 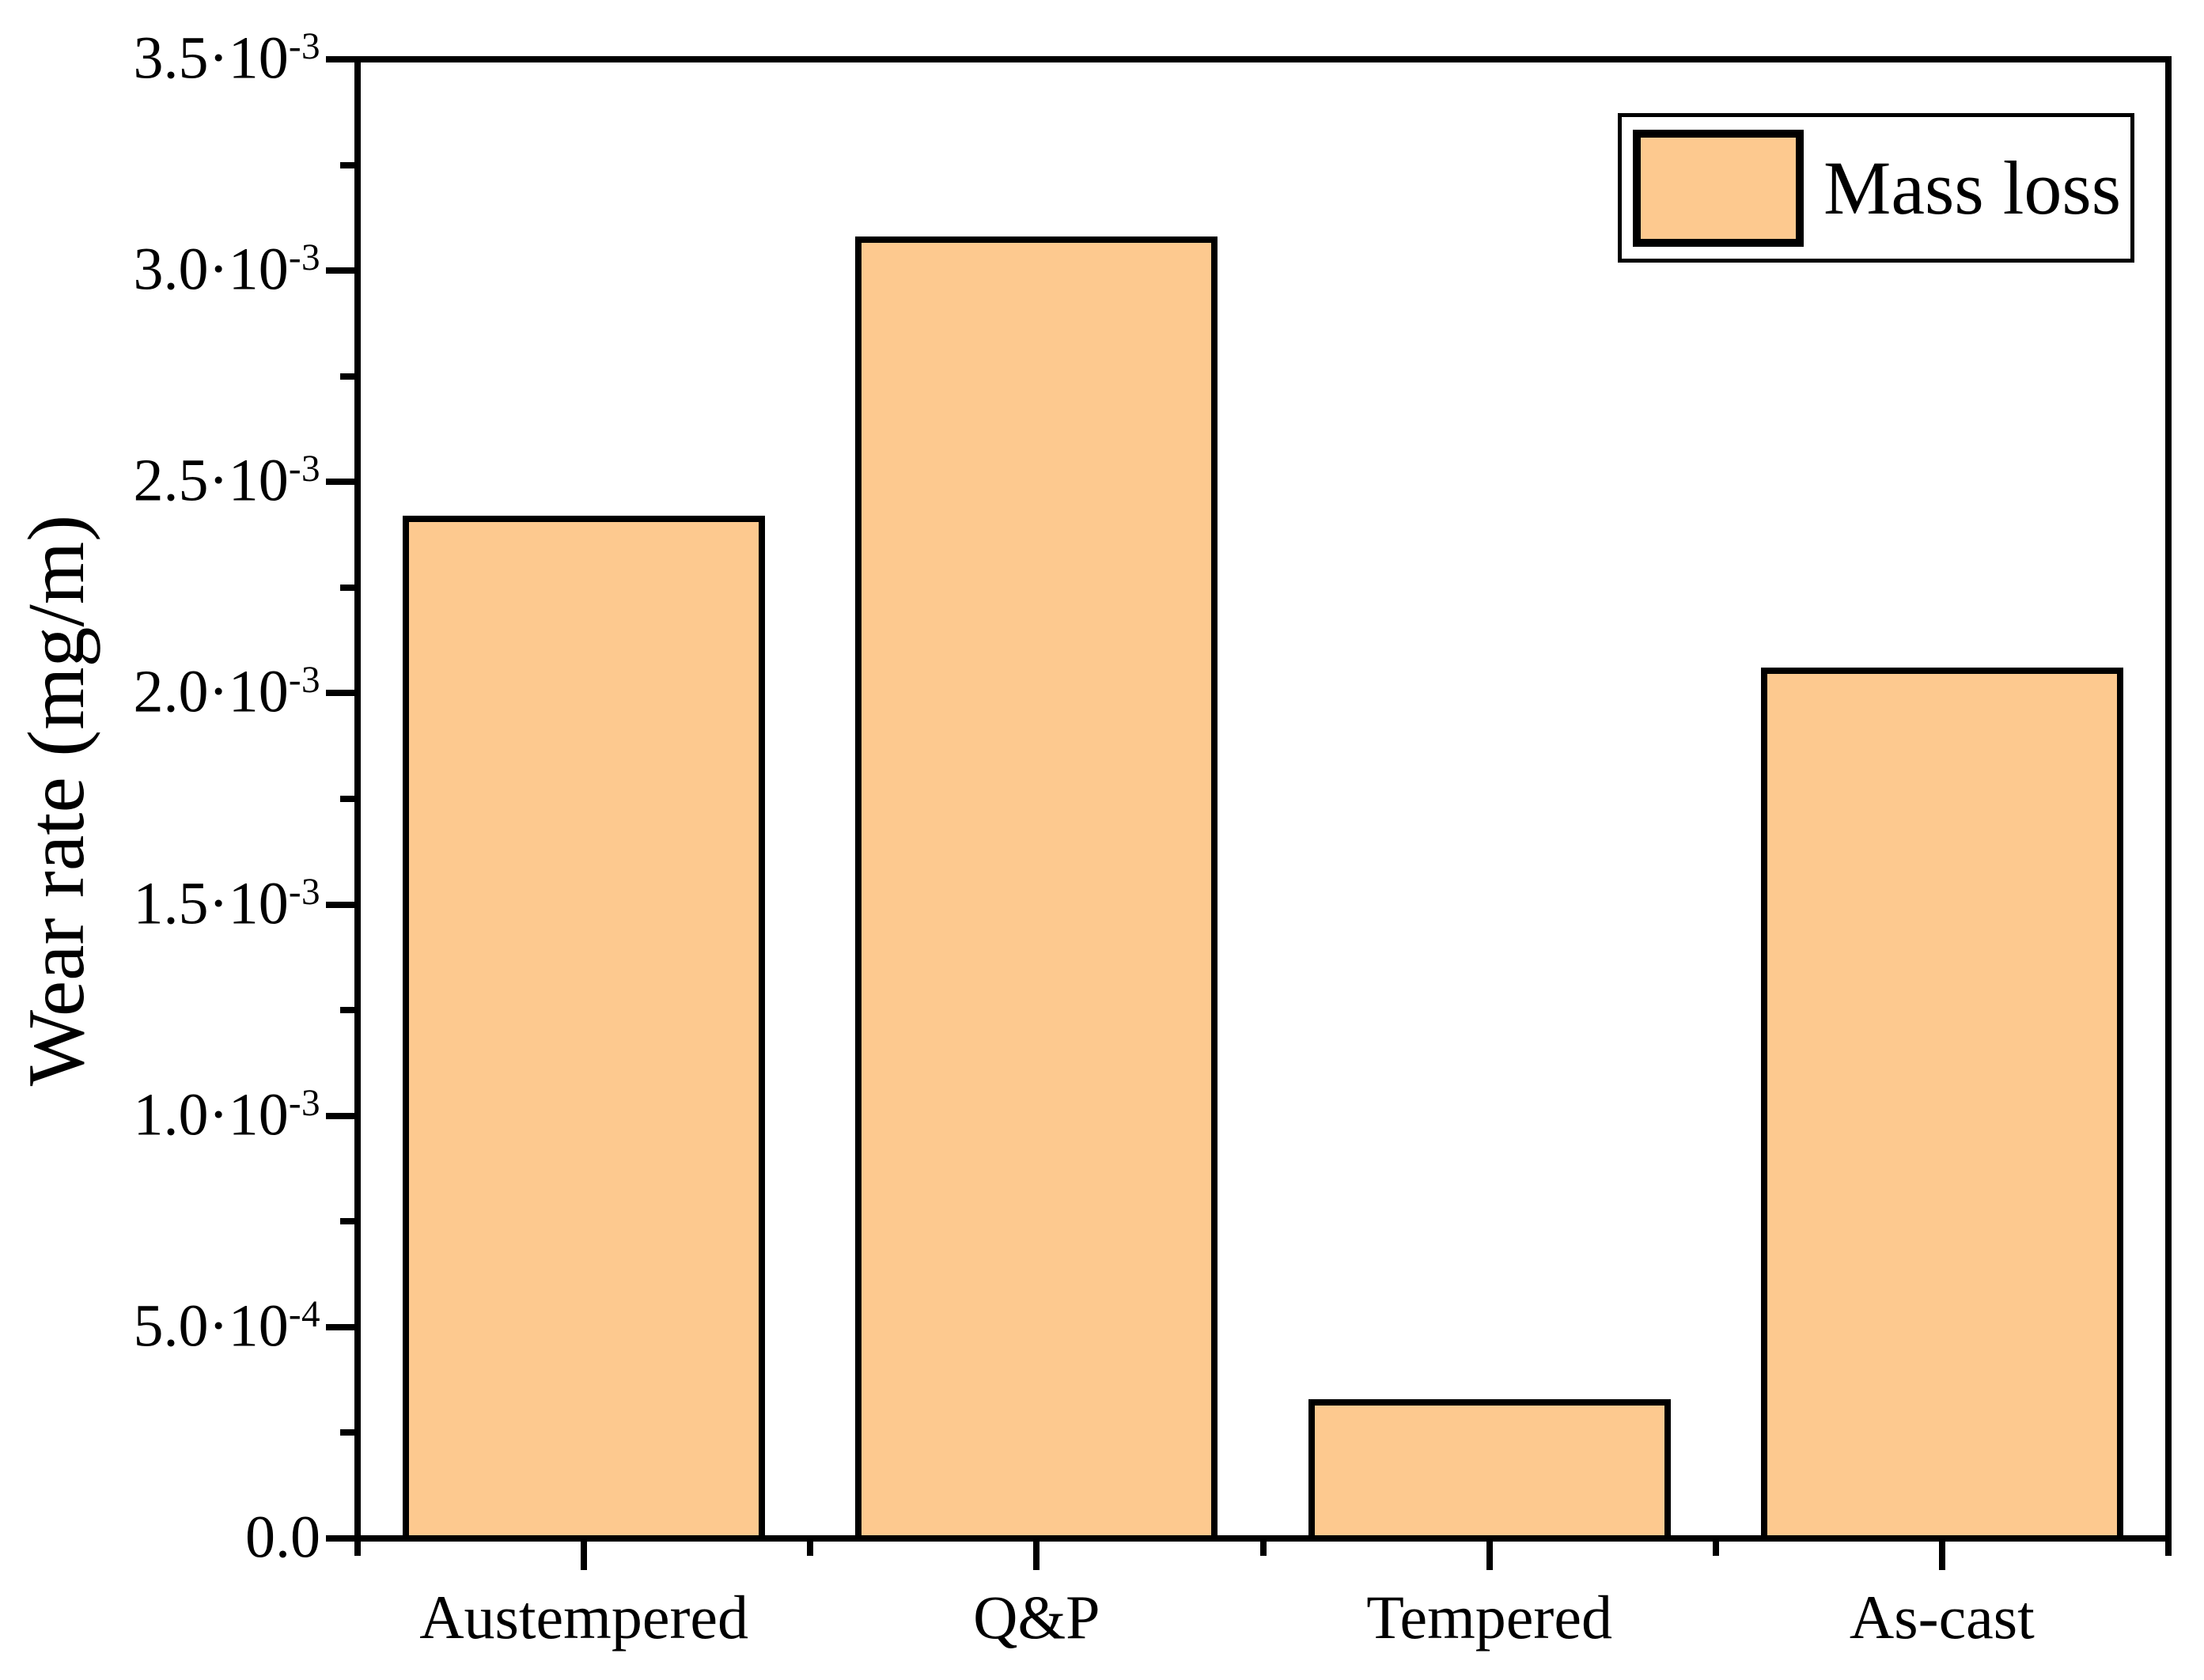 I want to click on x-category-label-q-p: Q&P, so click(x=1037, y=1617).